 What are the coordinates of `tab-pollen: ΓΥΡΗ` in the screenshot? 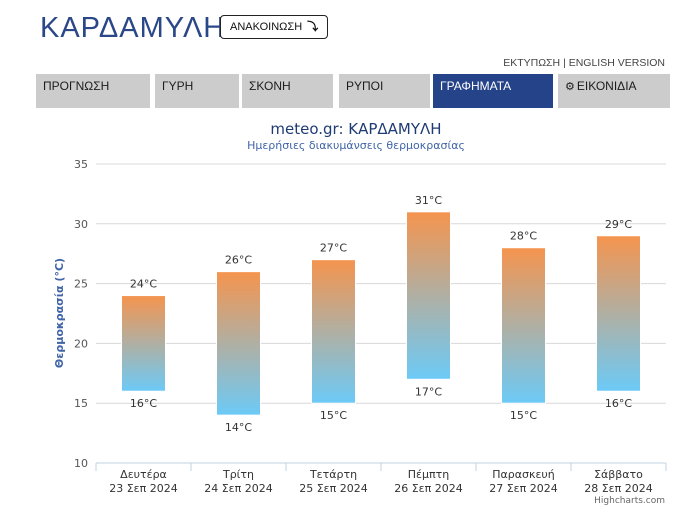 It's located at (197, 91).